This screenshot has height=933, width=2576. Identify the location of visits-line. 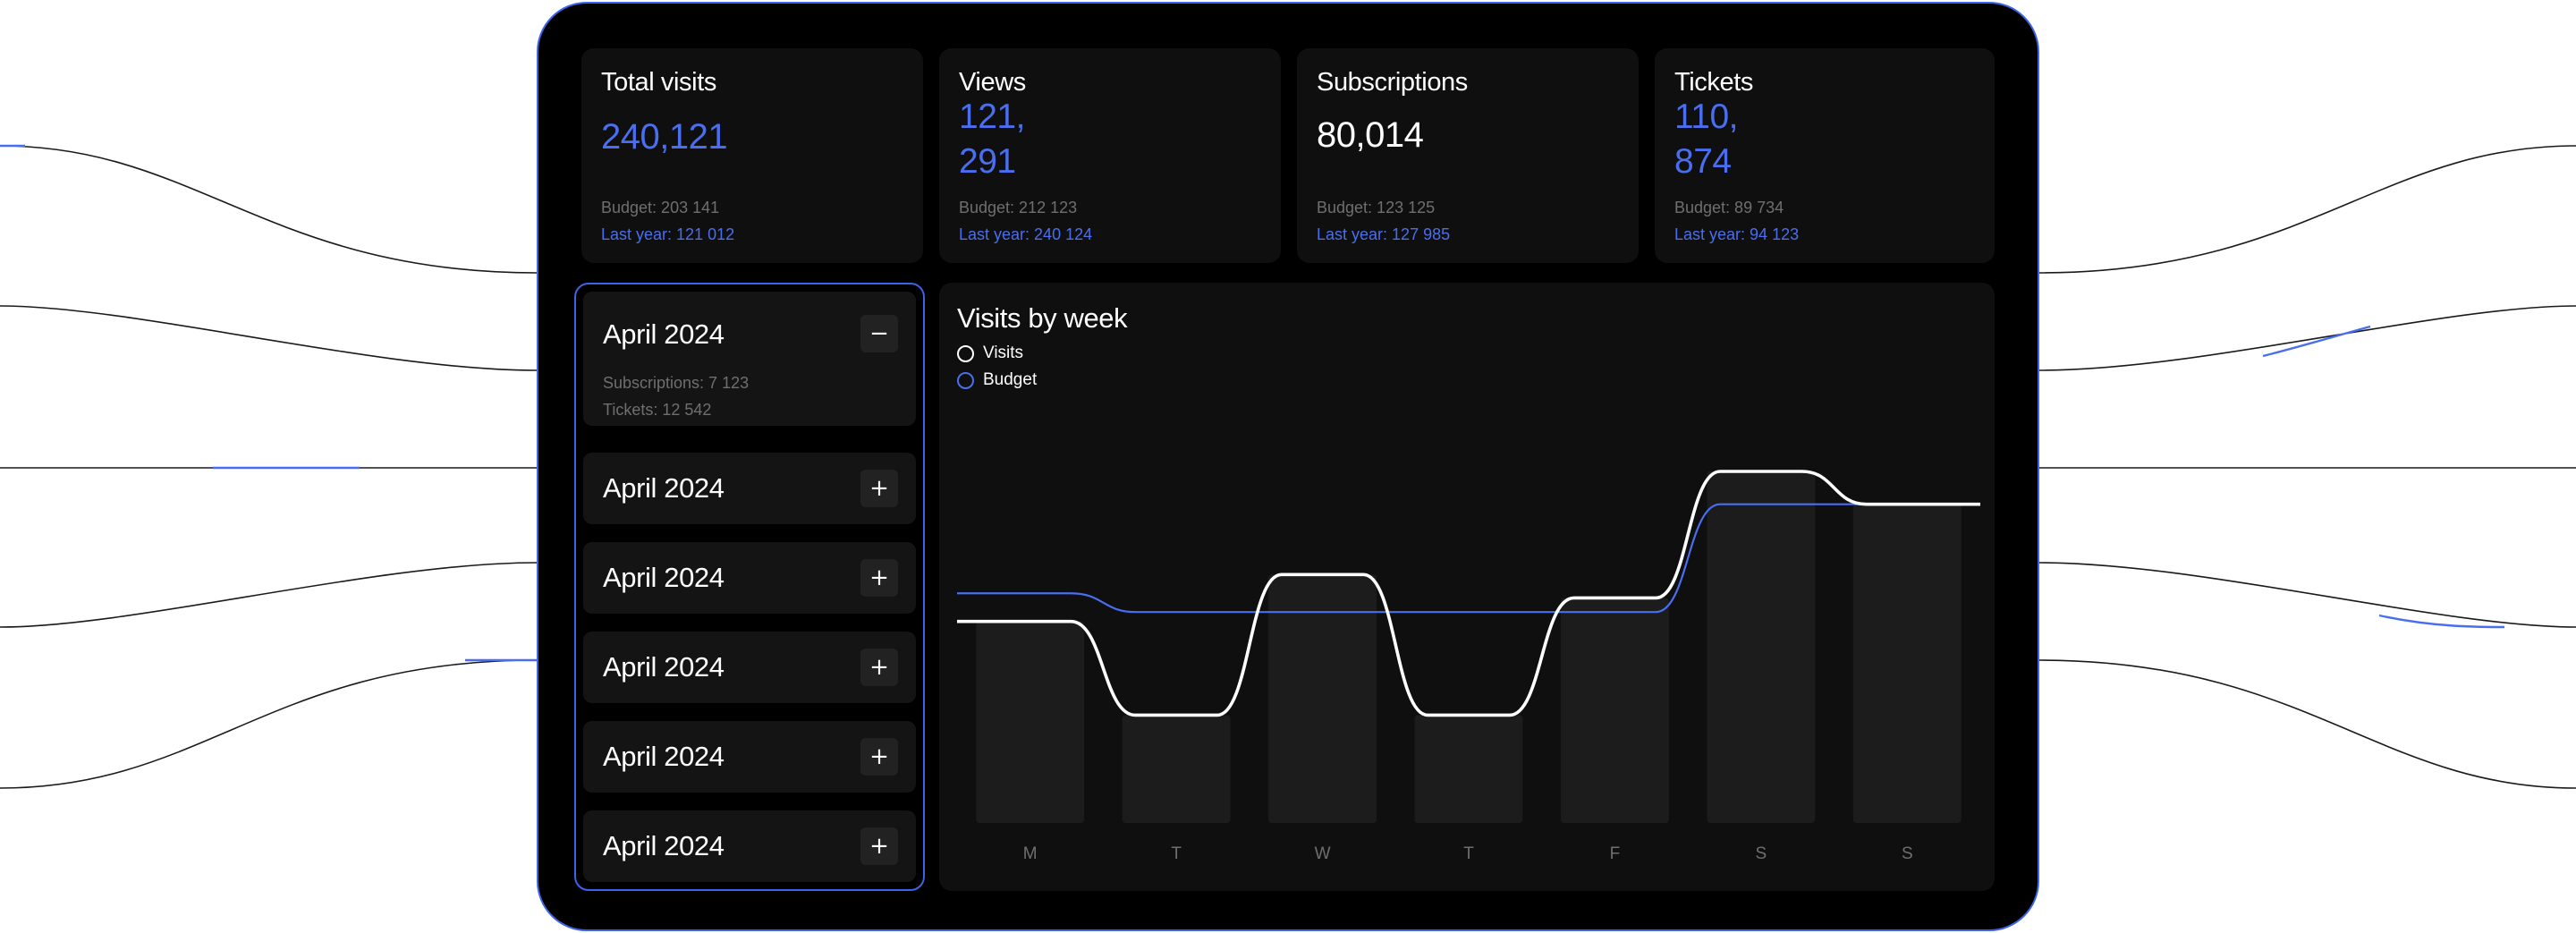
(1468, 593).